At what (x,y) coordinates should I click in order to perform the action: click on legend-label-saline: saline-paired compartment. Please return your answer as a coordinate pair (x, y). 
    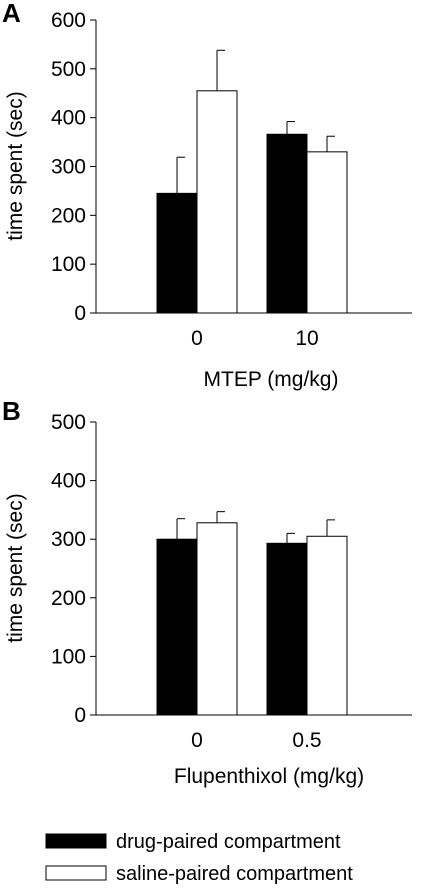
    Looking at the image, I should click on (234, 874).